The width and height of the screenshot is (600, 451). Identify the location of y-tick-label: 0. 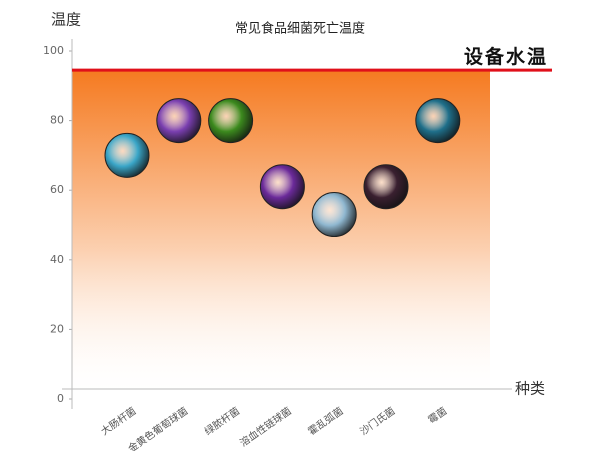
(60, 398).